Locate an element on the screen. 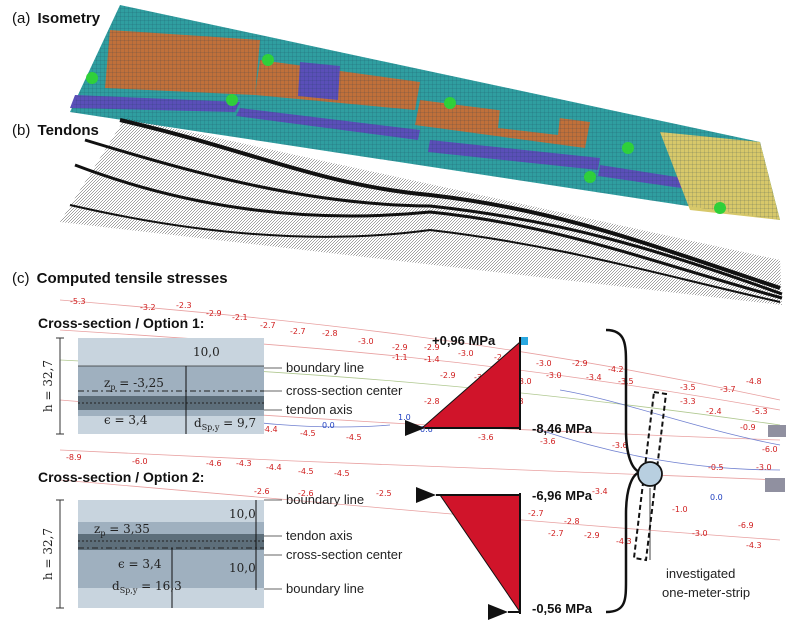  option1-dim-top: 10,0 is located at coordinates (206, 352).